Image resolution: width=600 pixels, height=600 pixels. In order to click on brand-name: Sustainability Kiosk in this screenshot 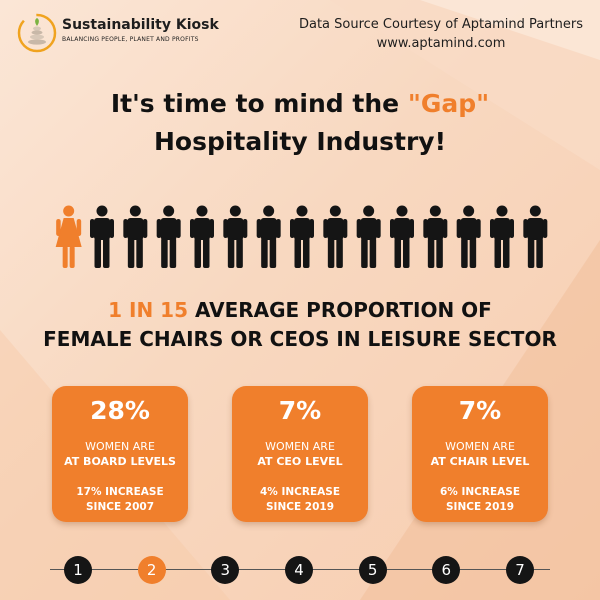, I will do `click(140, 25)`.